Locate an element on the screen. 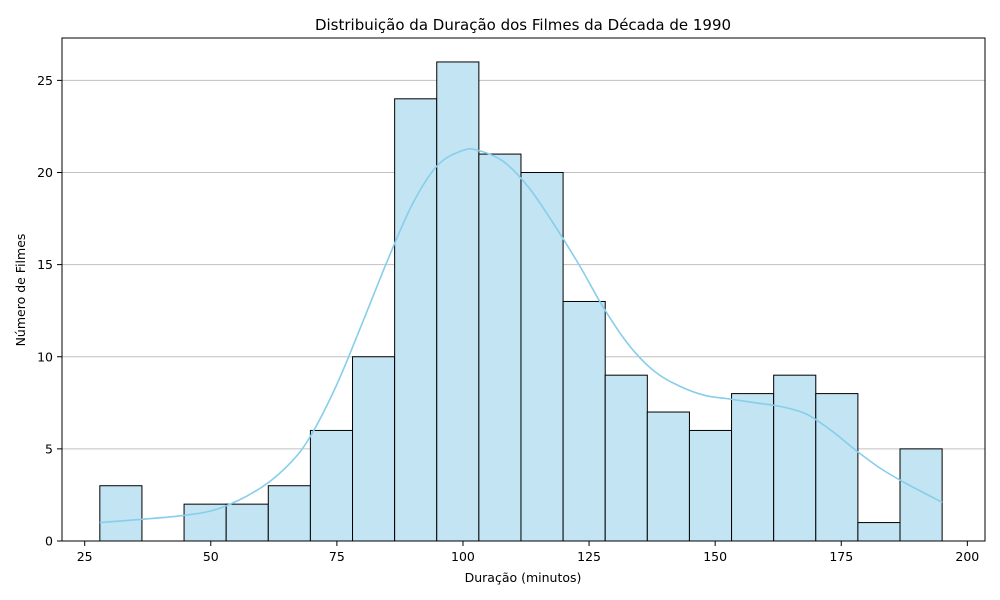 This screenshot has height=600, width=1000. x-tick-label: 150 is located at coordinates (715, 556).